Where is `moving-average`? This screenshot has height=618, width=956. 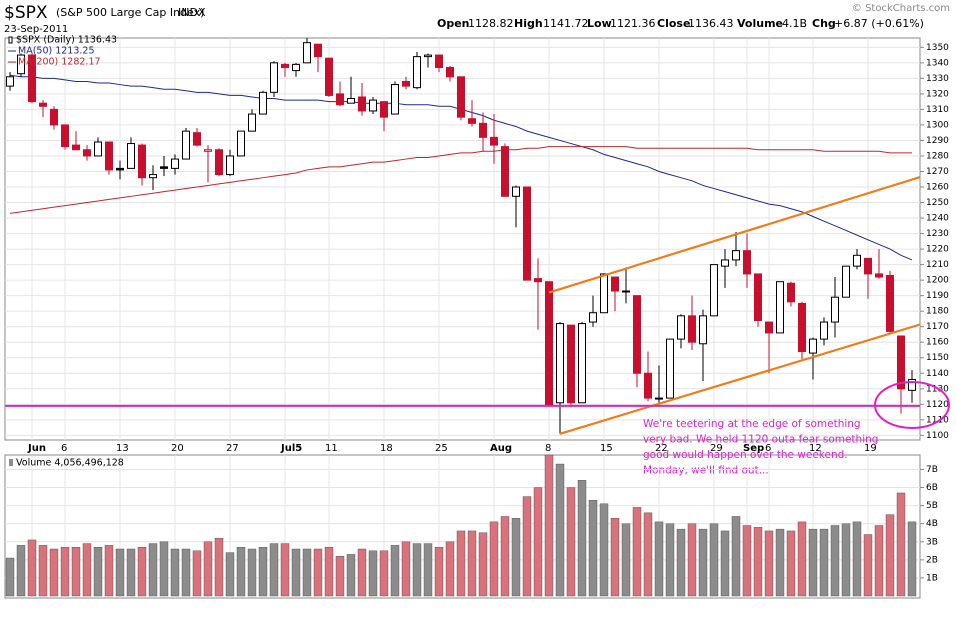
moving-average is located at coordinates (460, 180).